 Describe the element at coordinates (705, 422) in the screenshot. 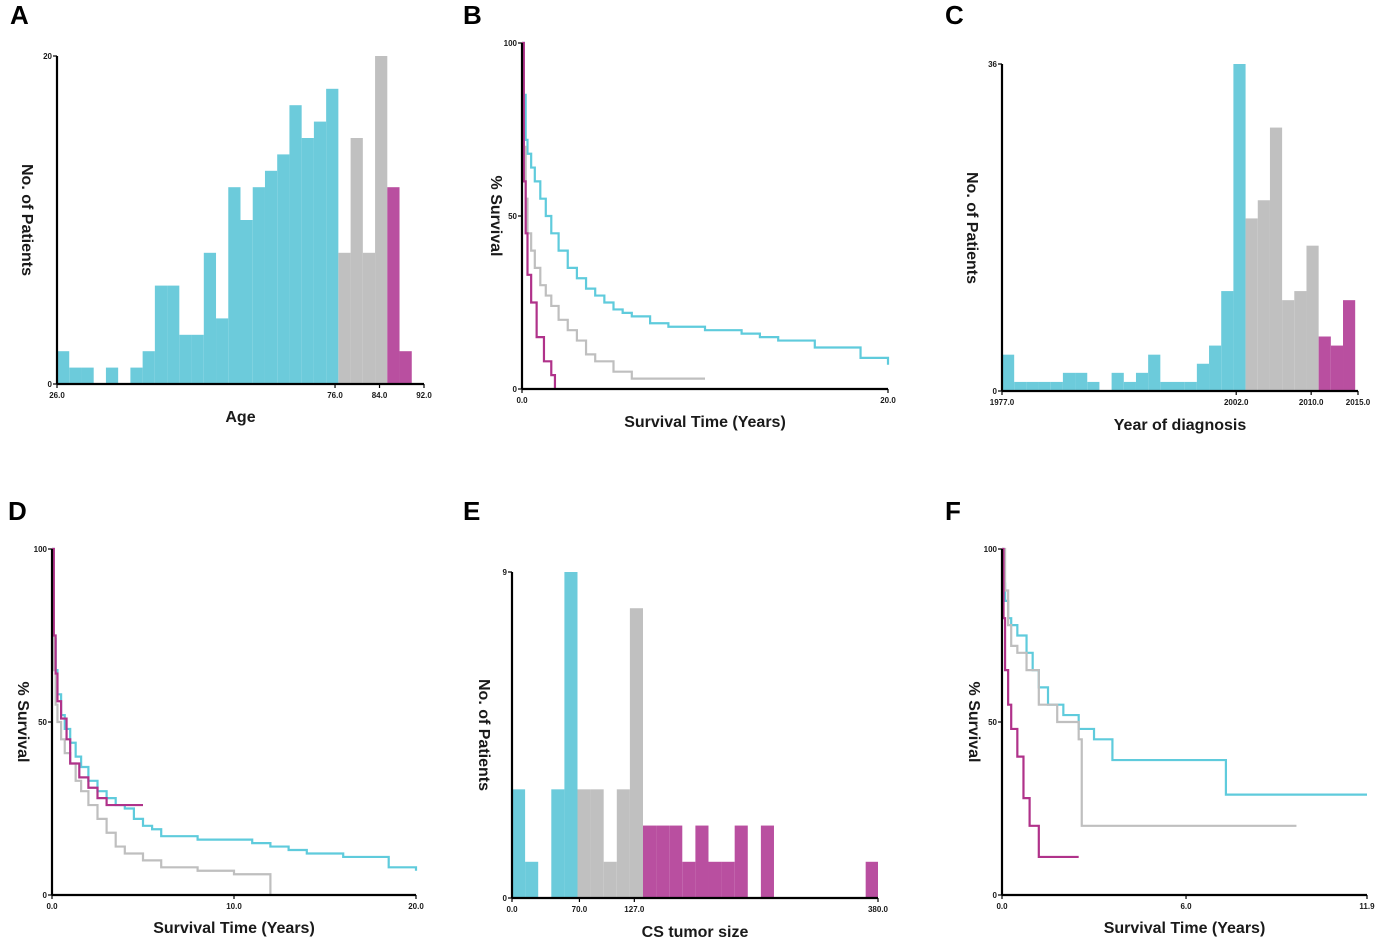

I see `panel-b-x-axis-title: Survival Time (Years)` at that location.